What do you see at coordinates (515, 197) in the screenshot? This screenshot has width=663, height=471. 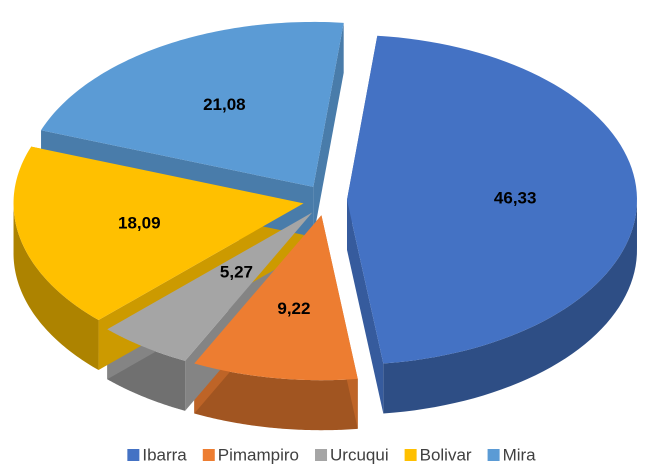 I see `data-label: 46,33` at bounding box center [515, 197].